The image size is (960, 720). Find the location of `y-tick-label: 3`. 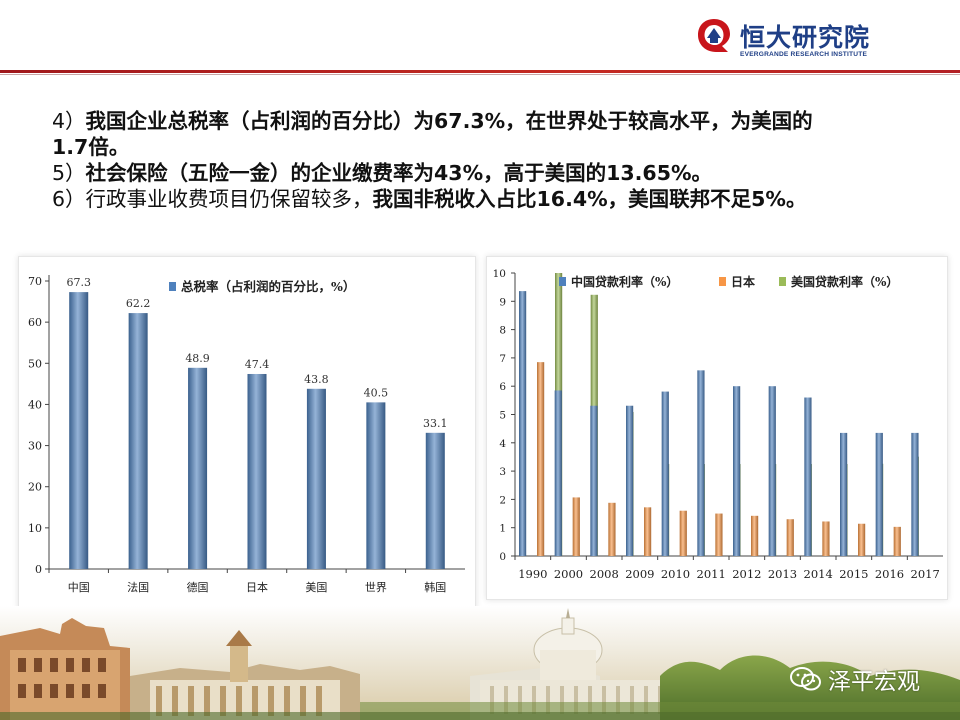

y-tick-label: 3 is located at coordinates (502, 472).